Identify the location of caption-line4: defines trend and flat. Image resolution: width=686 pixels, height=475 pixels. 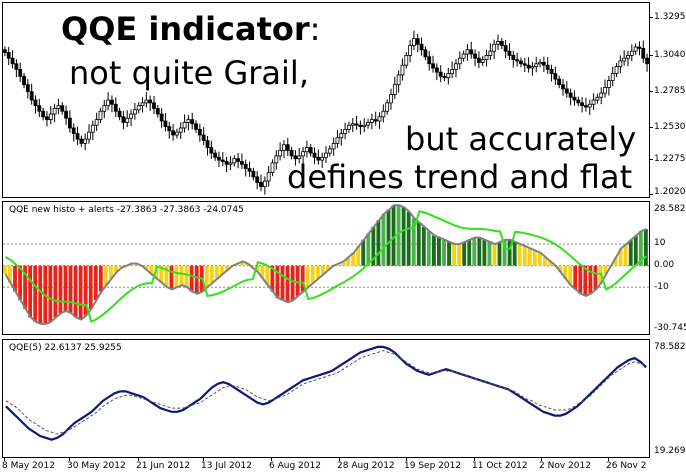
(460, 177).